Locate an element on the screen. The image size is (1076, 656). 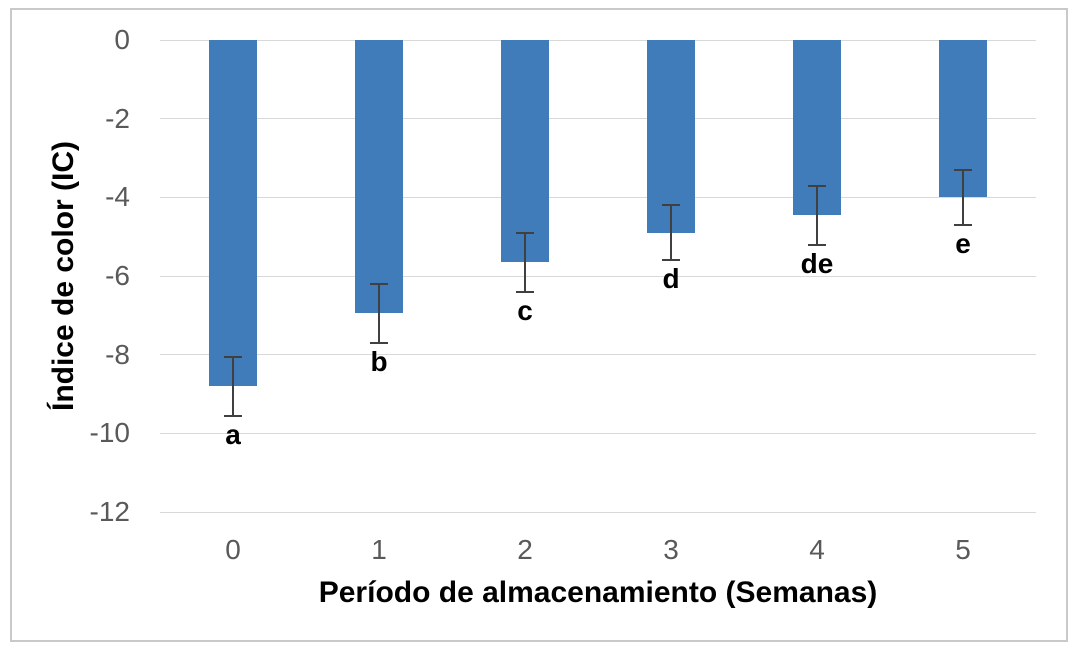
sig-letter: a is located at coordinates (233, 434).